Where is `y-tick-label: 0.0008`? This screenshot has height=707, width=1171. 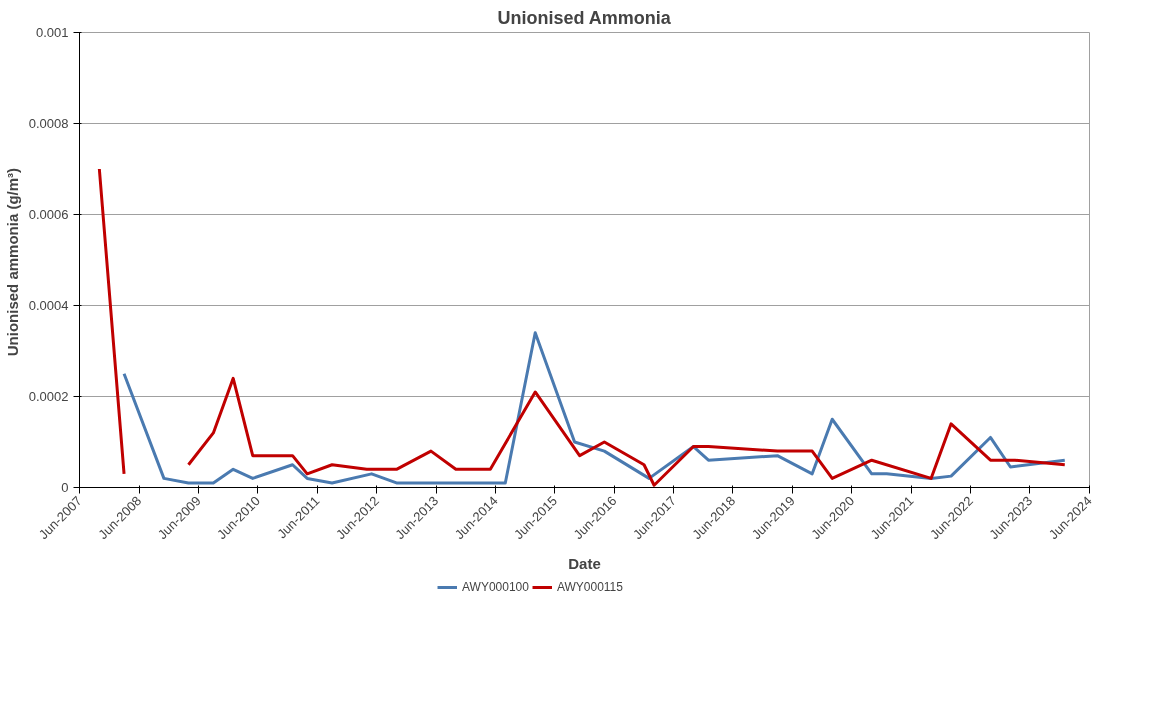
y-tick-label: 0.0008 is located at coordinates (48, 123).